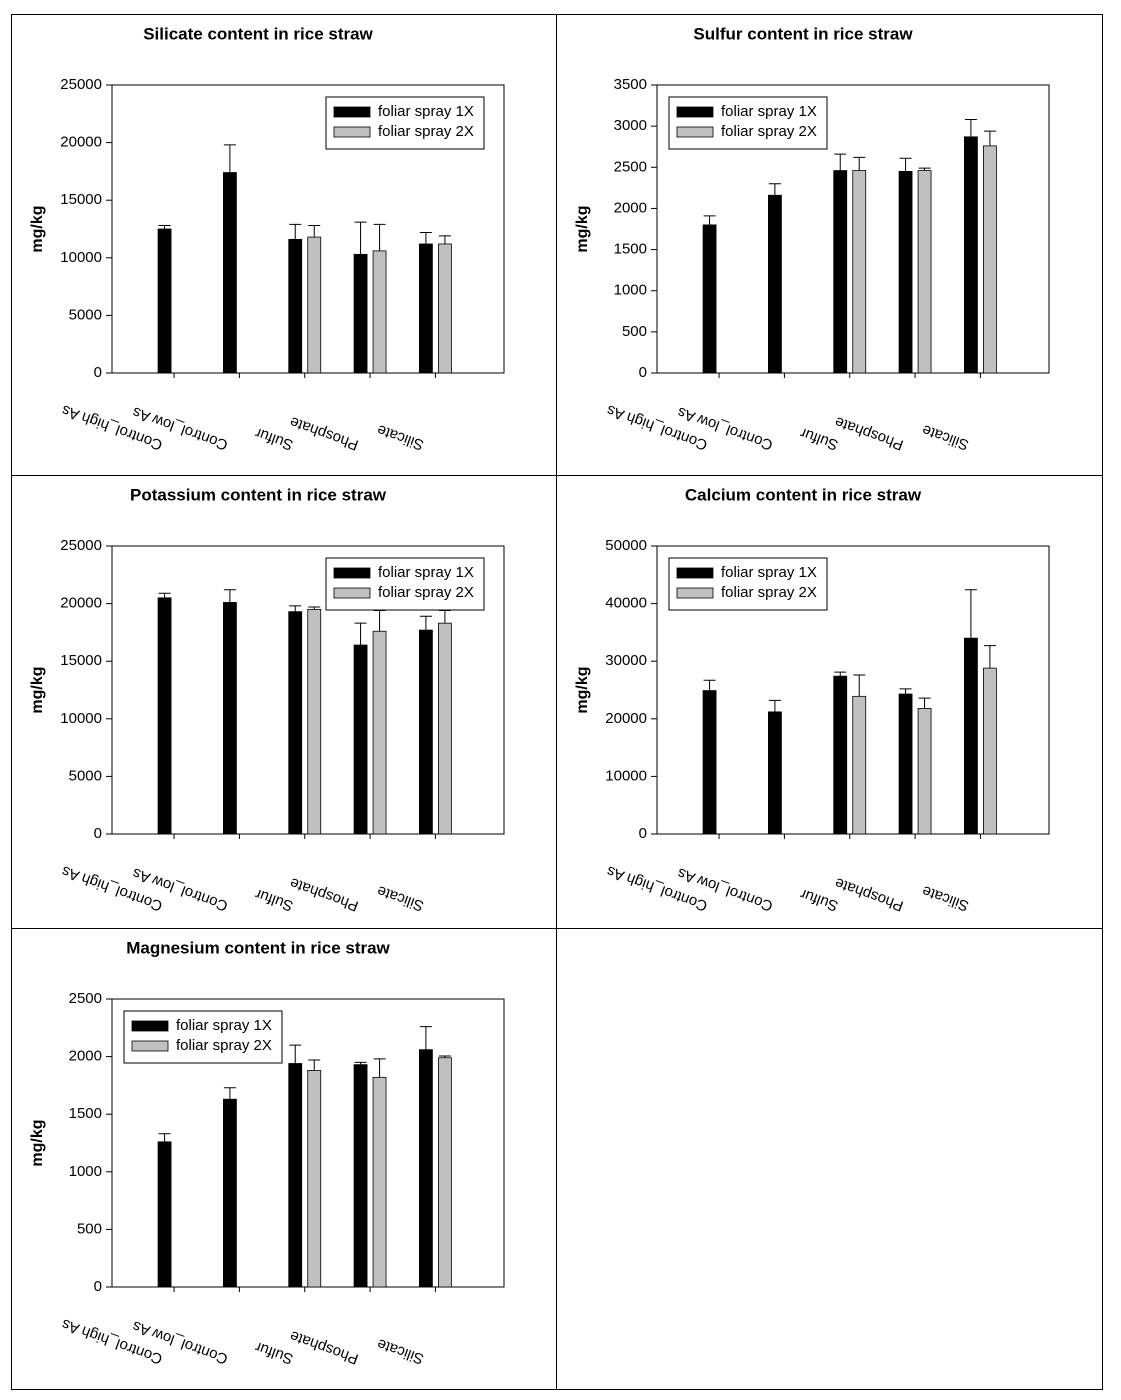  Describe the element at coordinates (81, 545) in the screenshot. I see `y-tick-label: 25000` at that location.